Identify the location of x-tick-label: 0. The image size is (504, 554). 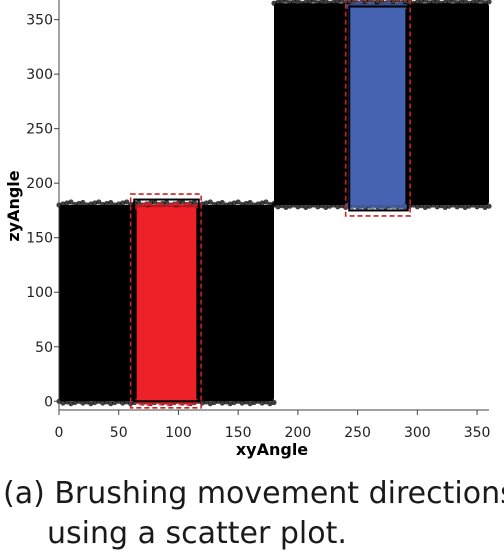
(59, 433).